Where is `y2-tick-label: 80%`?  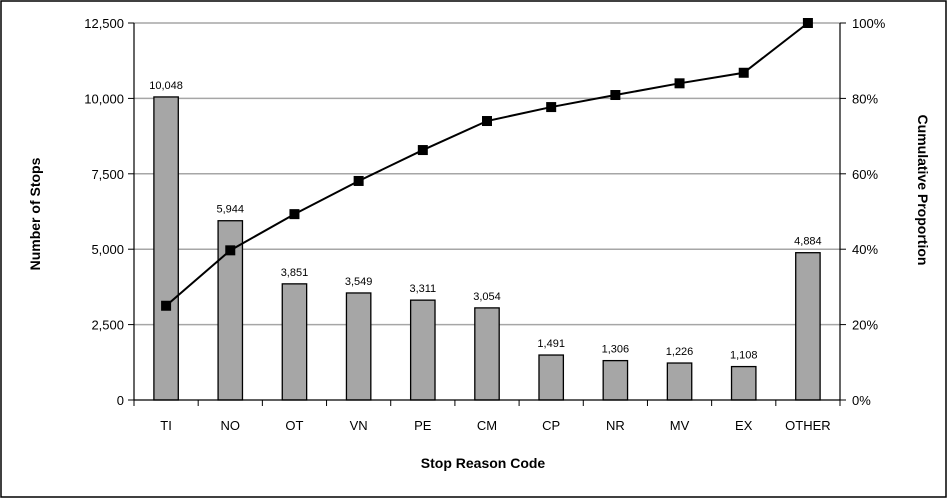 y2-tick-label: 80% is located at coordinates (865, 98).